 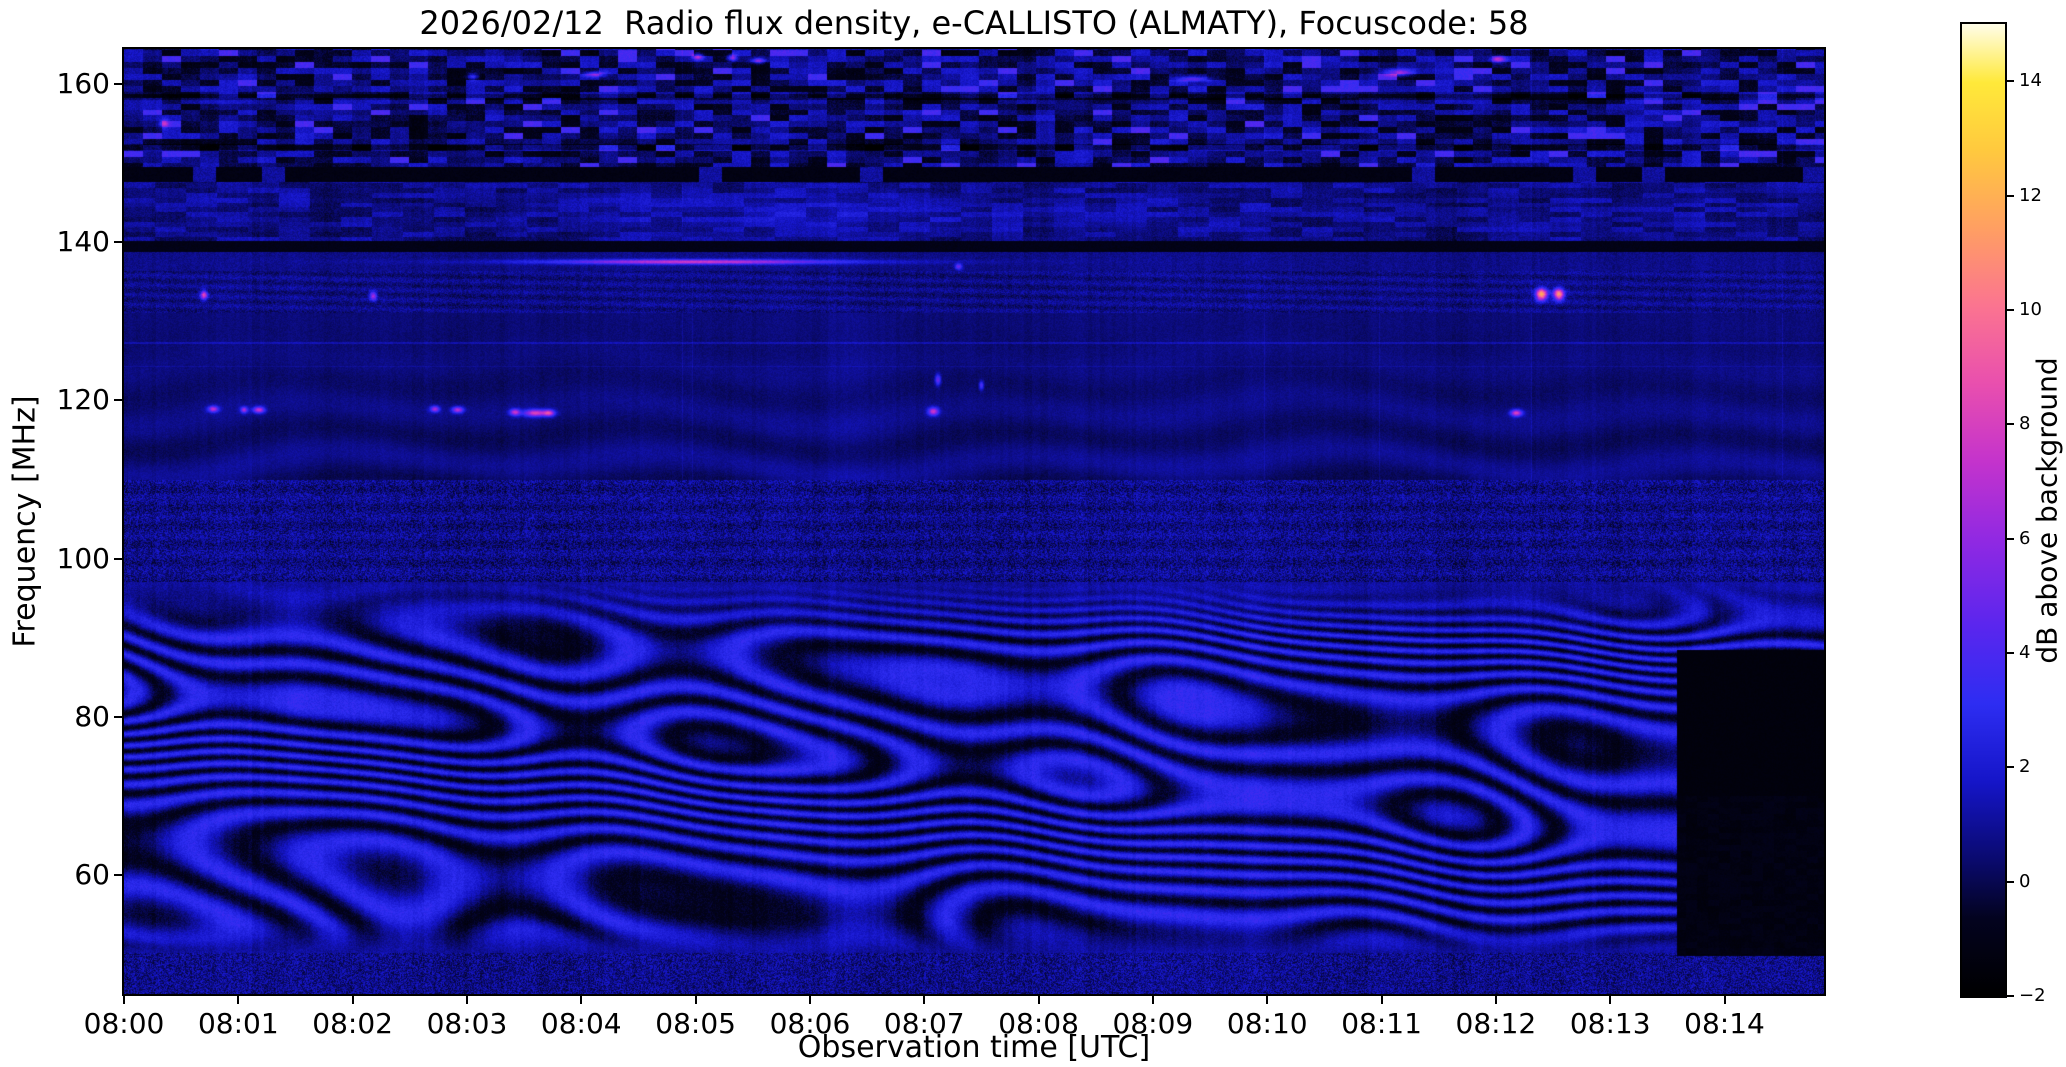 I want to click on y-tick-label: 80, so click(x=92, y=716).